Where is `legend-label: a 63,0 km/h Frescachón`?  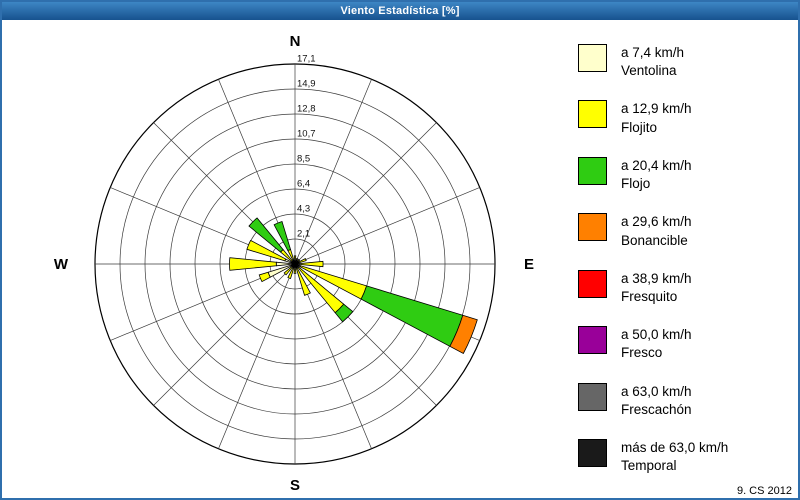 legend-label: a 63,0 km/h Frescachón is located at coordinates (656, 400).